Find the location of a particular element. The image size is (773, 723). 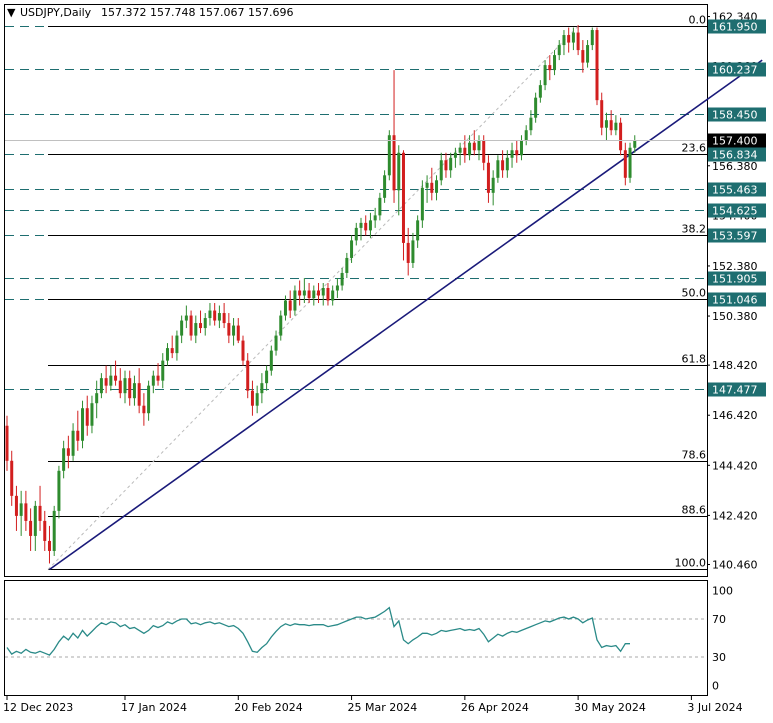

header-arrow: ▼ is located at coordinates (11, 12).